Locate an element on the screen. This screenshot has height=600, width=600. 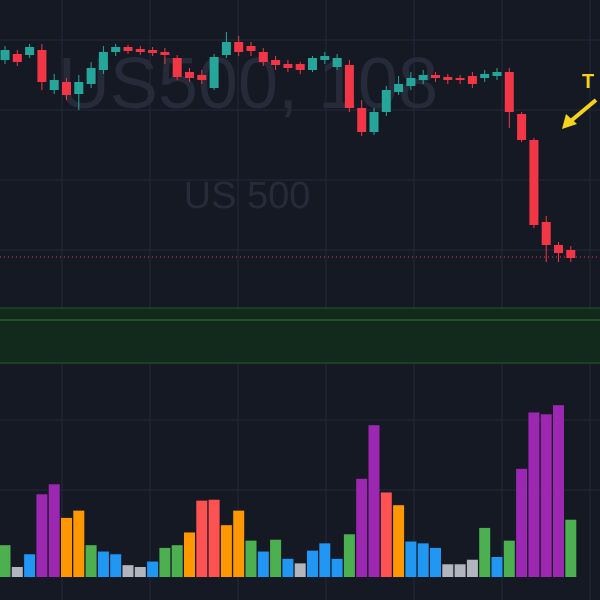
watermark-title: US500, 108 is located at coordinates (248, 84).